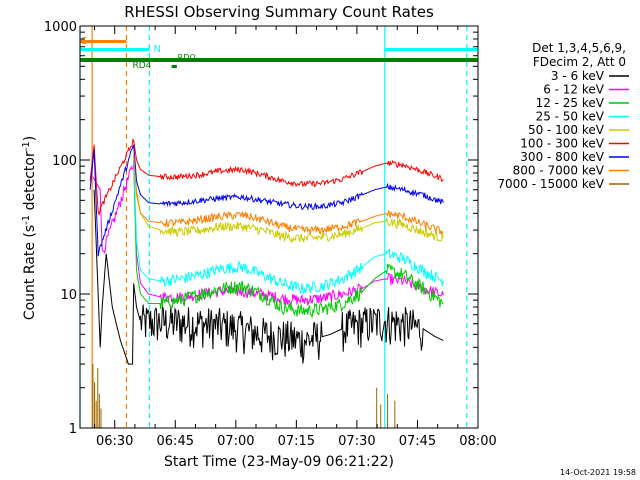 The image size is (640, 480). Describe the element at coordinates (559, 171) in the screenshot. I see `legend-label-7: 800 - 7000 keV` at that location.